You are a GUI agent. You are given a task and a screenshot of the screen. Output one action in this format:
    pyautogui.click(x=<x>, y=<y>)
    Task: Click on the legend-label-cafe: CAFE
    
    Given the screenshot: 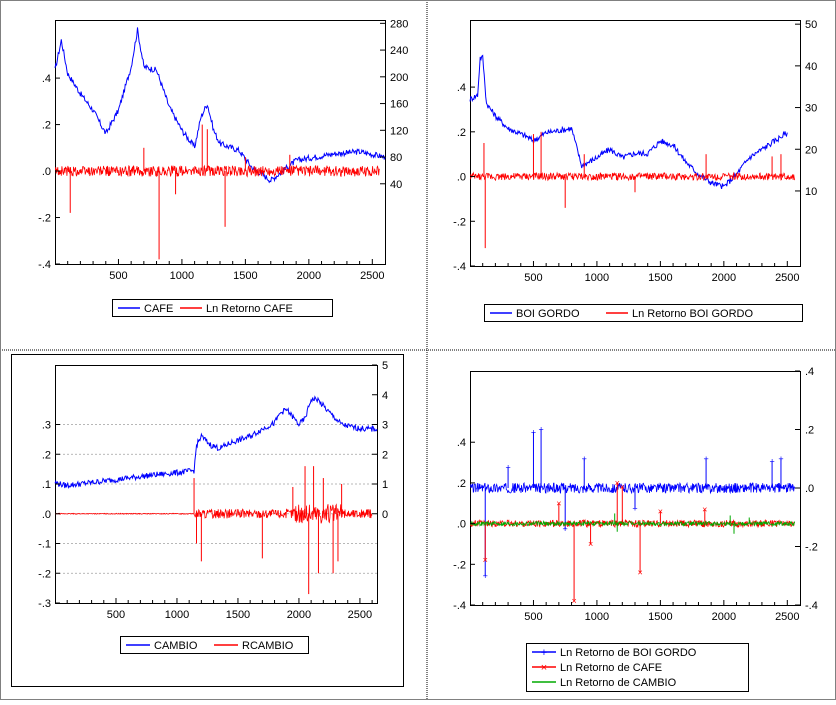 What is the action you would take?
    pyautogui.click(x=158, y=309)
    